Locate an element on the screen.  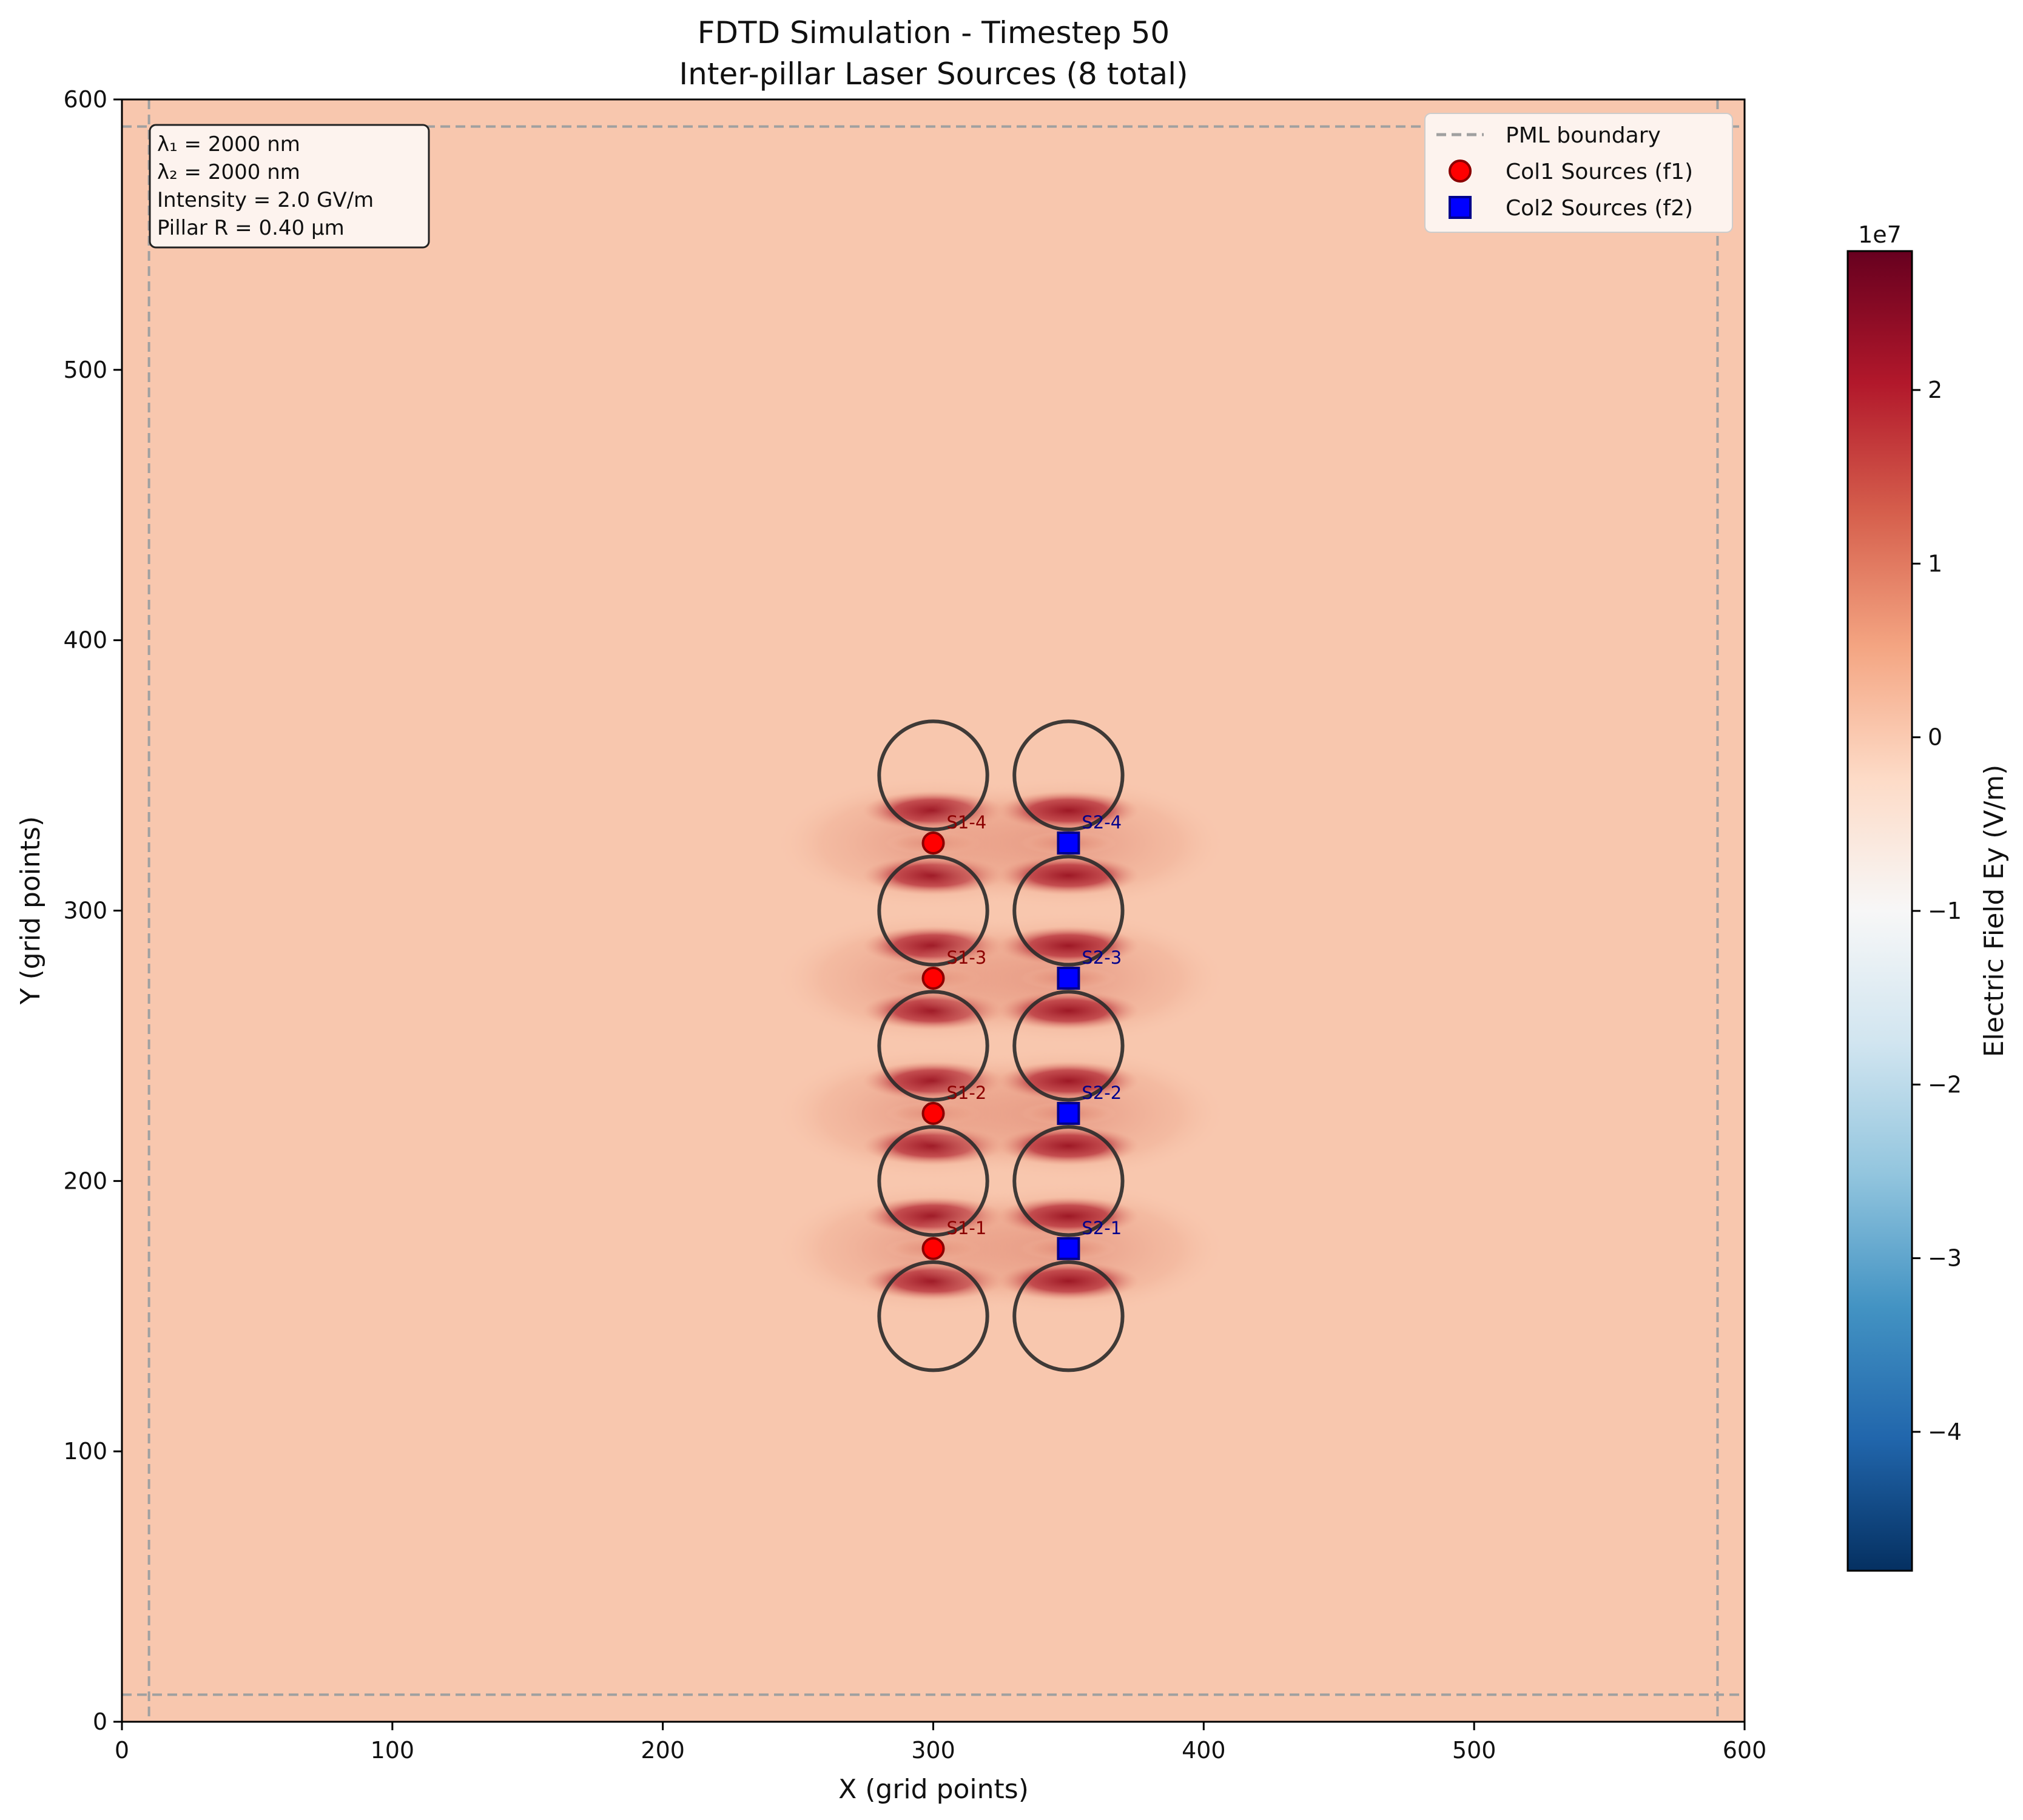
y-tick-label: 500 is located at coordinates (85, 370).